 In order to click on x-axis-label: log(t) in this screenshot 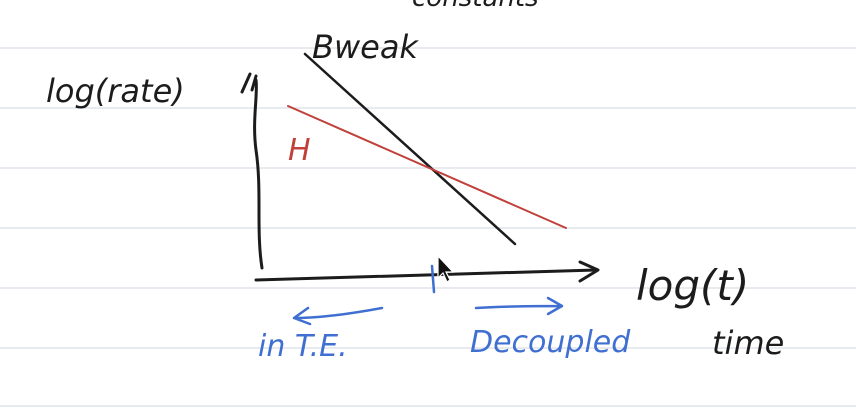, I will do `click(692, 285)`.